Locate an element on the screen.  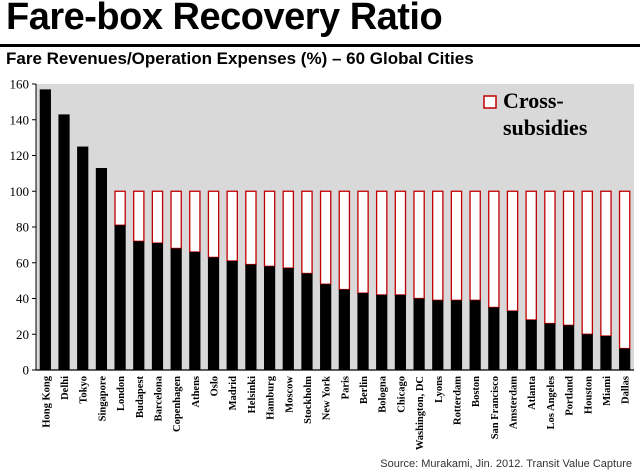
category-label: London is located at coordinates (121, 393).